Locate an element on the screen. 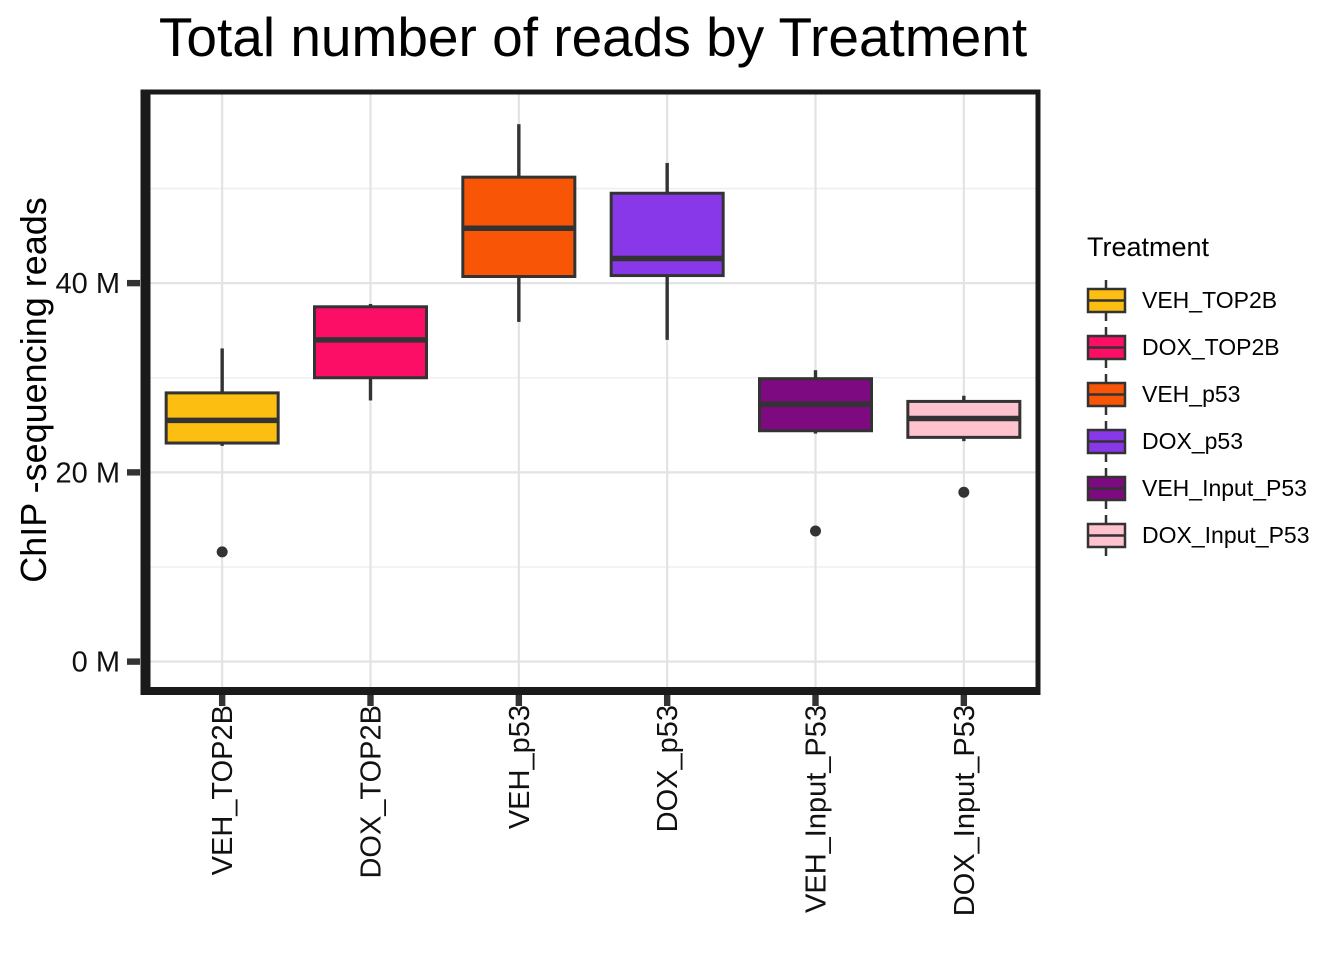 This screenshot has width=1344, height=960. legend-item-label: DOX_Input_P53 is located at coordinates (1226, 535).